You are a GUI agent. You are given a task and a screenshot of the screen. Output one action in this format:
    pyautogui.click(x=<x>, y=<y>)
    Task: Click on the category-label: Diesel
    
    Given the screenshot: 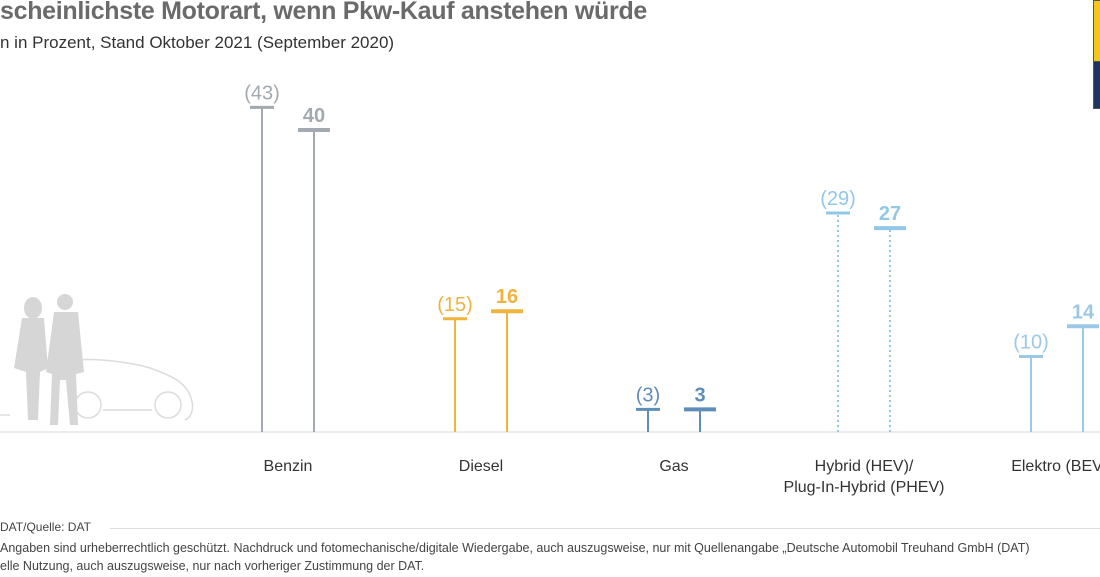 What is the action you would take?
    pyautogui.click(x=481, y=466)
    